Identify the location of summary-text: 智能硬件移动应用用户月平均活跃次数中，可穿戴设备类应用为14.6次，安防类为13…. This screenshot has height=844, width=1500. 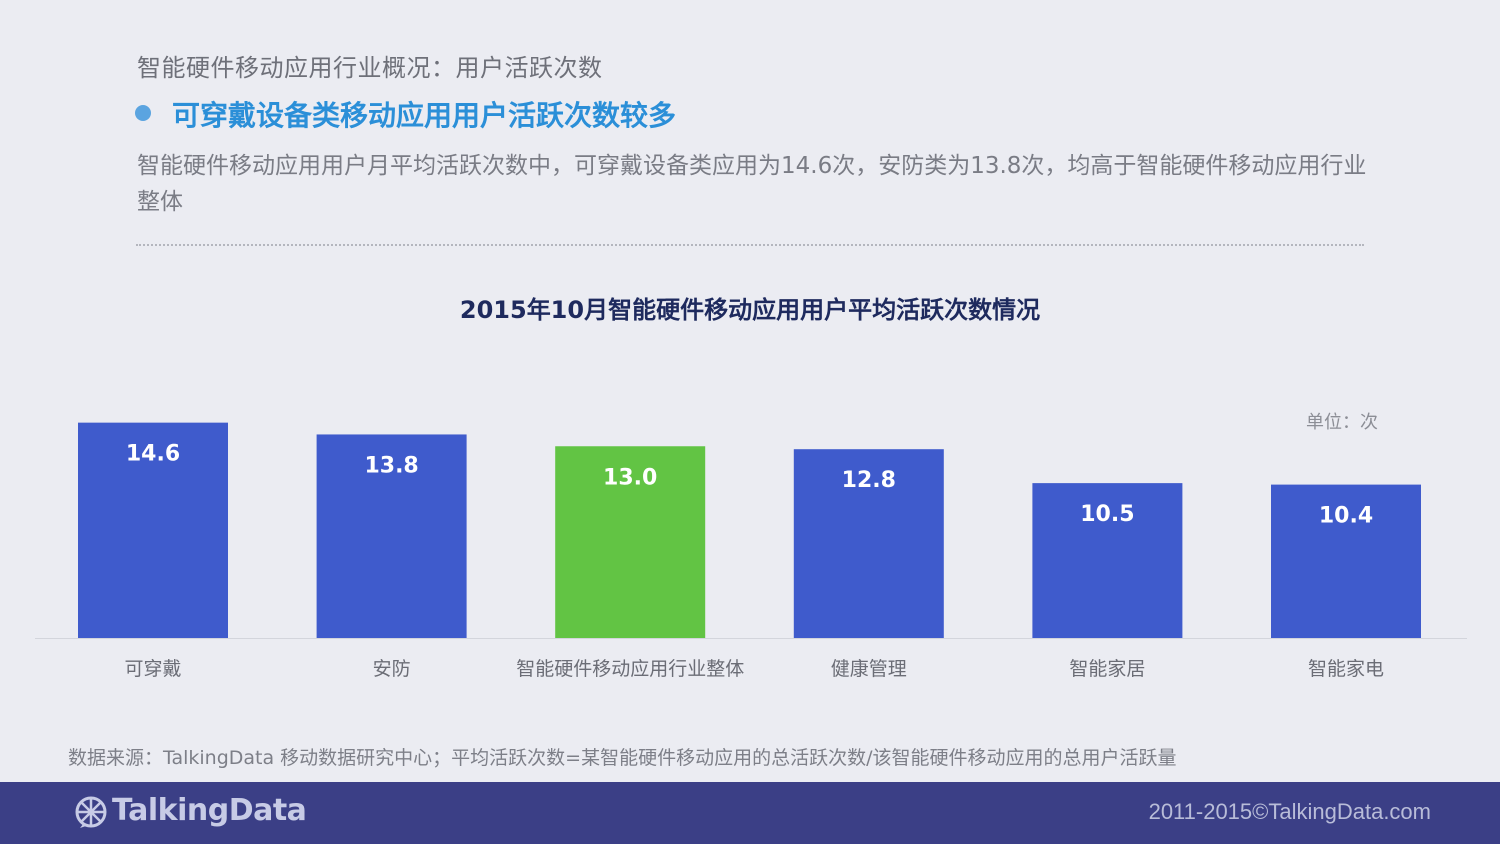
(752, 184).